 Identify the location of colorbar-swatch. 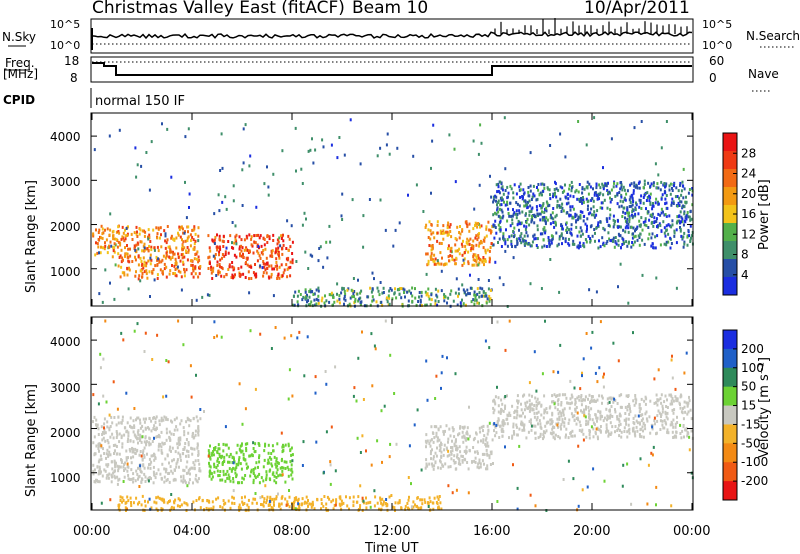
(730, 453).